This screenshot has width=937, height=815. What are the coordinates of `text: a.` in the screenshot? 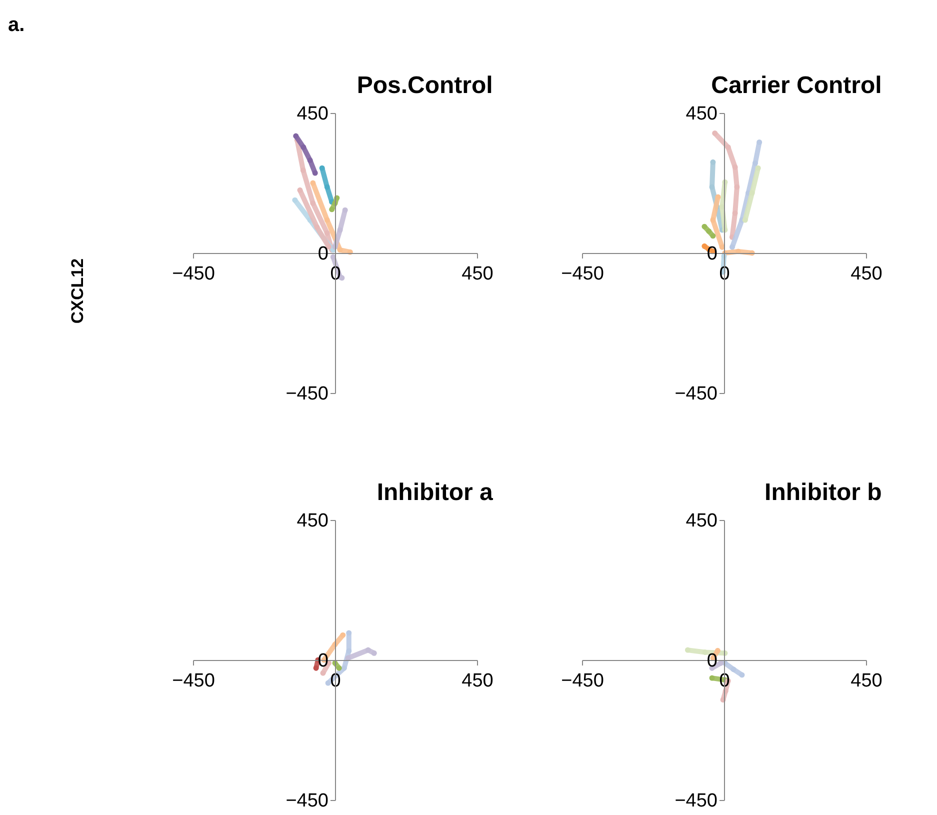 It's located at (16, 25).